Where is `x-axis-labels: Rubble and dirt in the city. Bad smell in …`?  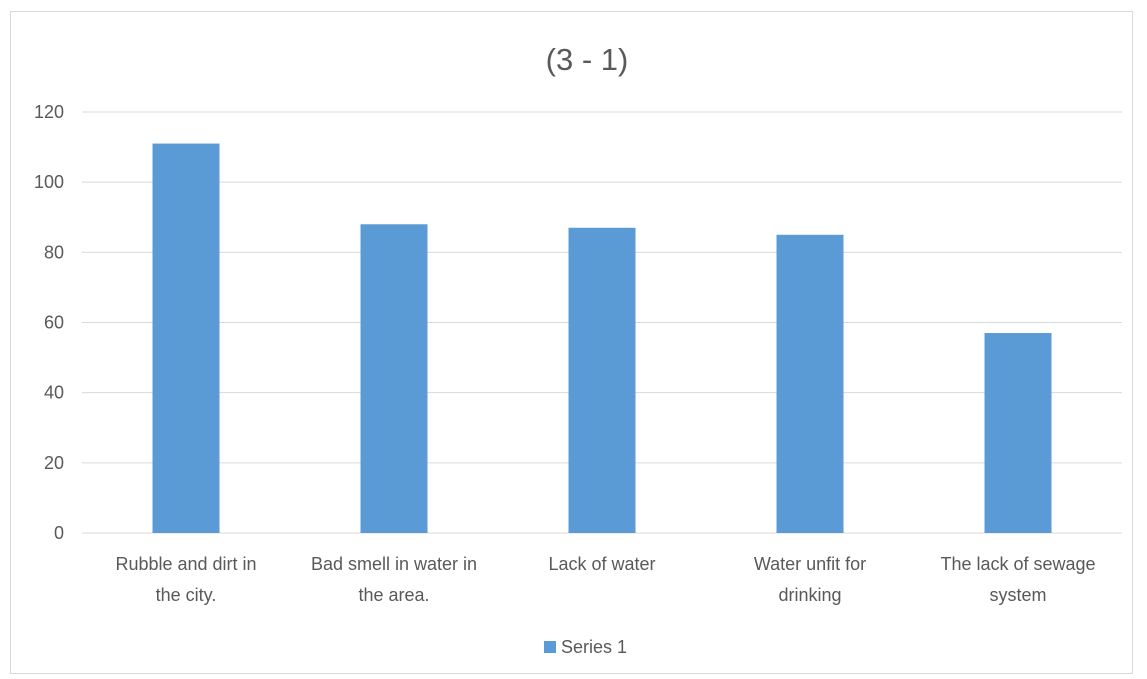
x-axis-labels: Rubble and dirt in the city. Bad smell in … is located at coordinates (605, 579).